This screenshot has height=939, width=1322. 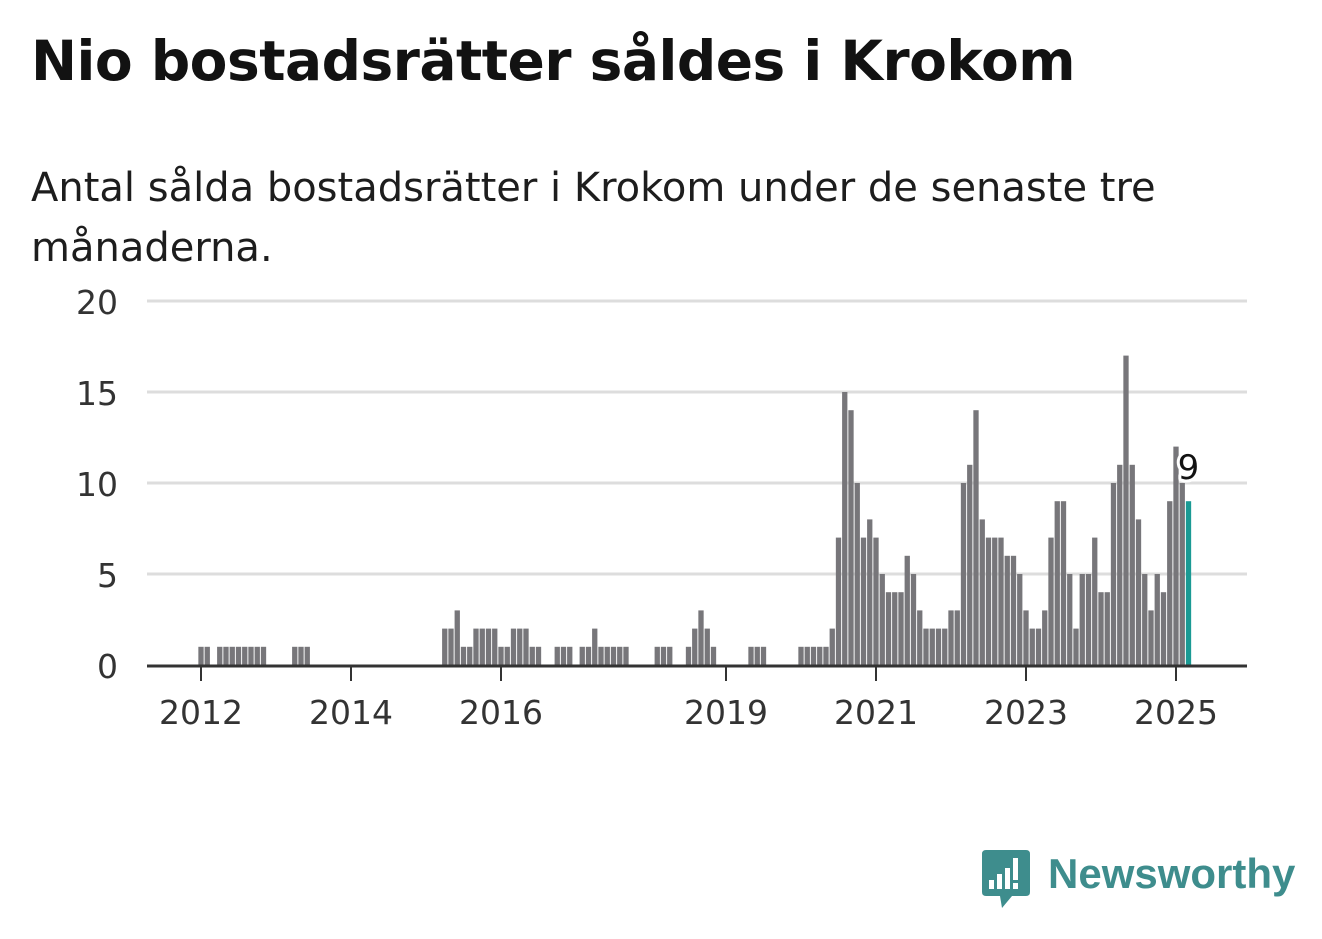 I want to click on chart-title: Nio bostadsrätter såldes i Krokom, so click(x=553, y=61).